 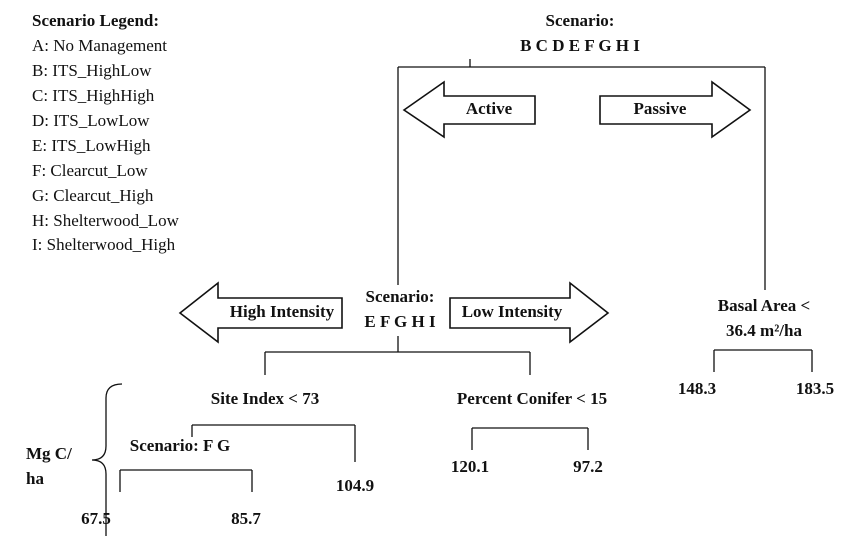 I want to click on node-label: Site Index < 73, so click(x=265, y=398).